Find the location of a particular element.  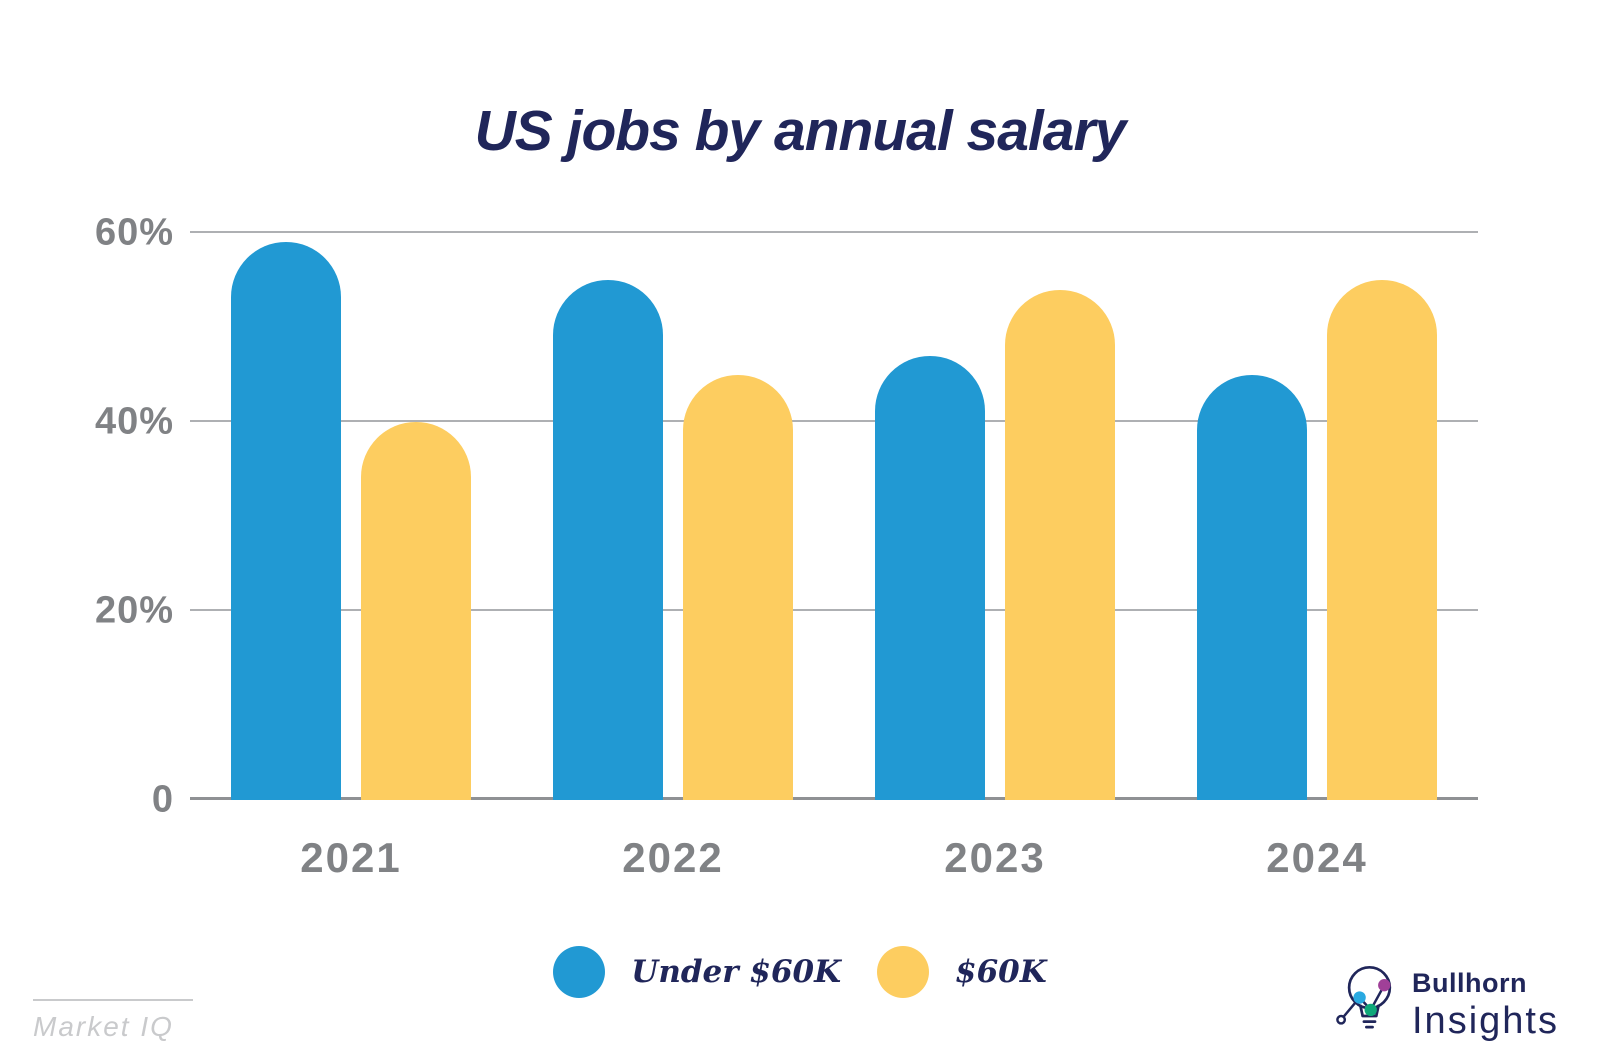

bar-2023--60k is located at coordinates (1060, 544).